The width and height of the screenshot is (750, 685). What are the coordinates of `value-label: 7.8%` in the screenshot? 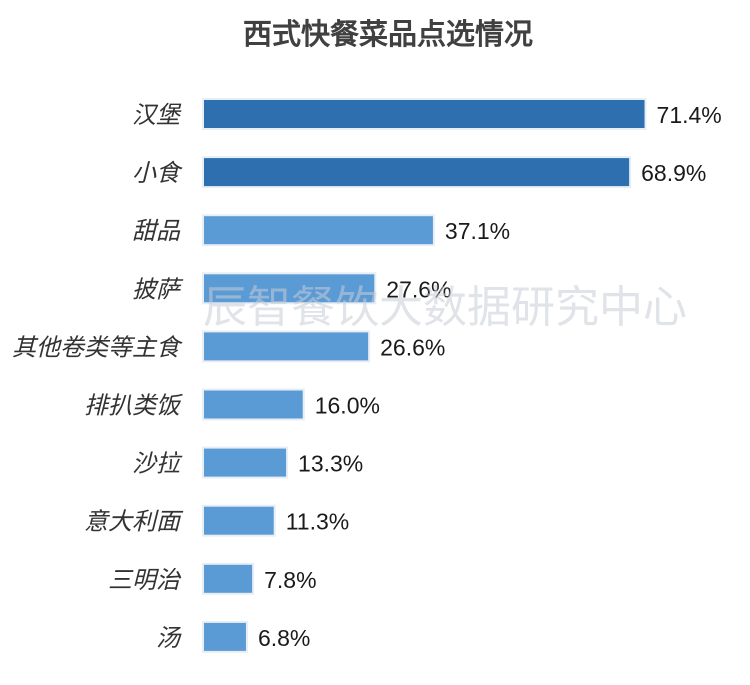 It's located at (290, 580).